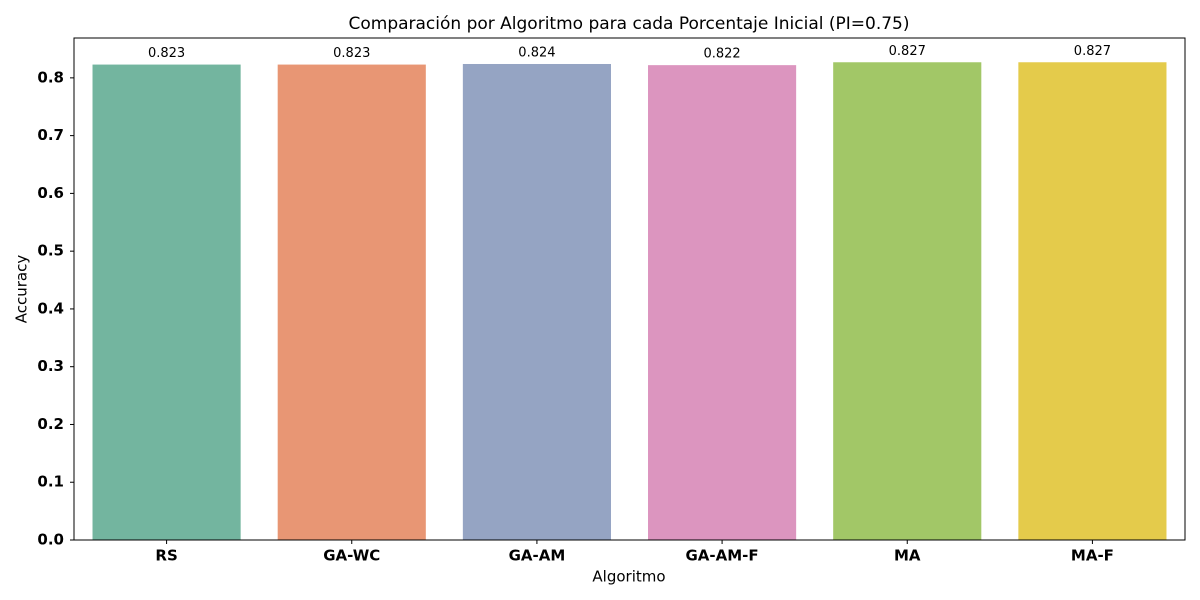 Image resolution: width=1200 pixels, height=600 pixels. Describe the element at coordinates (50, 308) in the screenshot. I see `y-tick-label: 0.4` at that location.